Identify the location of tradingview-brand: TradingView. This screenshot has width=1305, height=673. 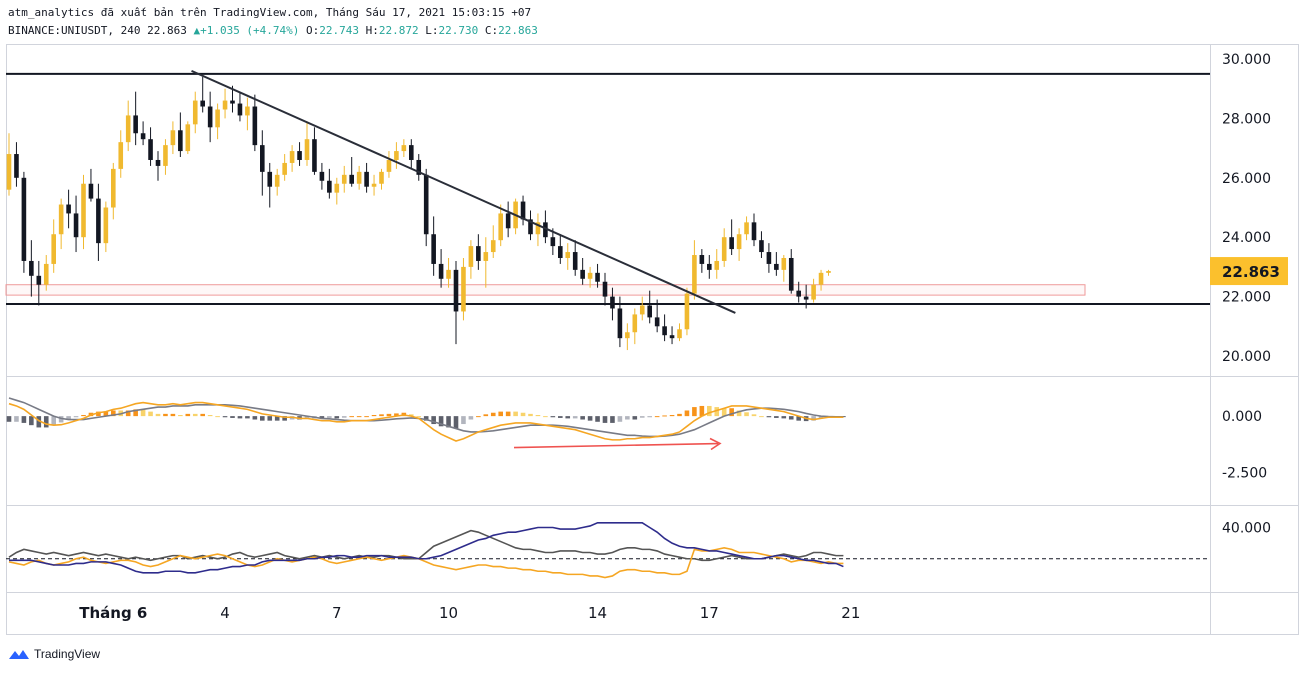
(54, 654).